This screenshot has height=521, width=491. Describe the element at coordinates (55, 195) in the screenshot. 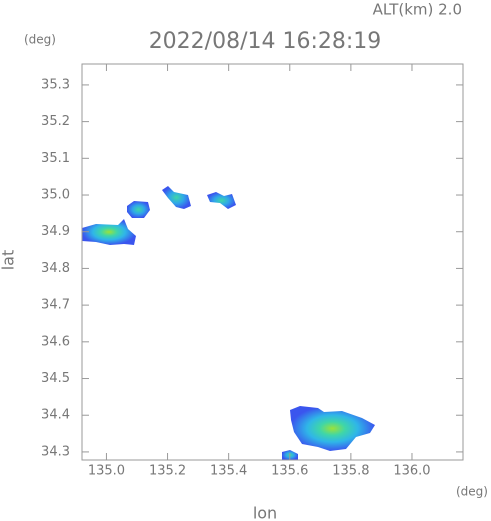

I see `y-tick-label: 35.0` at that location.